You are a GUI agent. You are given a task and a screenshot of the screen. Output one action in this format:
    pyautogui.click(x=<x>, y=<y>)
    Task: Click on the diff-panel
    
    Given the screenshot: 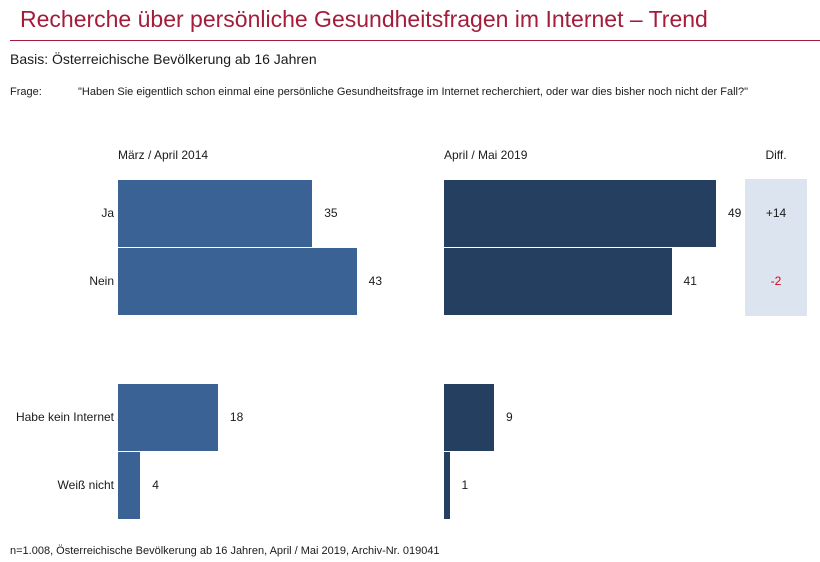 What is the action you would take?
    pyautogui.click(x=776, y=247)
    